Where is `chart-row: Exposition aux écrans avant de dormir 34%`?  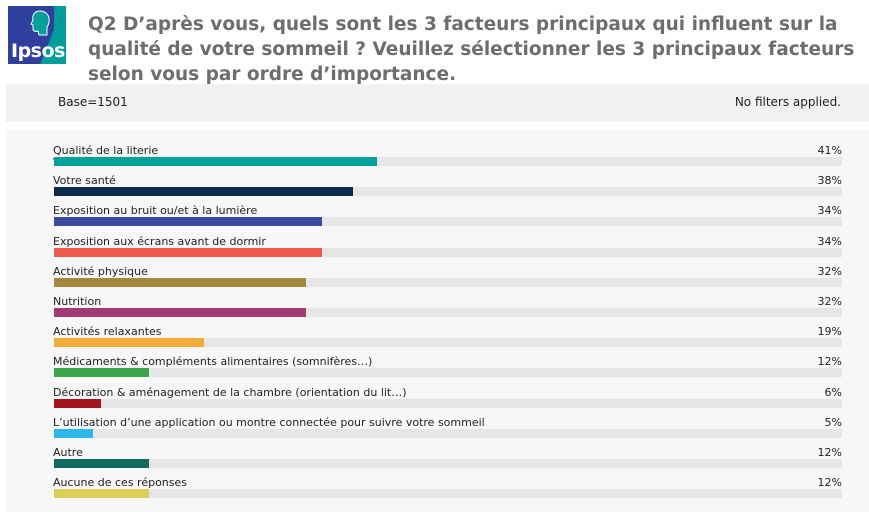 chart-row: Exposition aux écrans avant de dormir 34% is located at coordinates (437, 247).